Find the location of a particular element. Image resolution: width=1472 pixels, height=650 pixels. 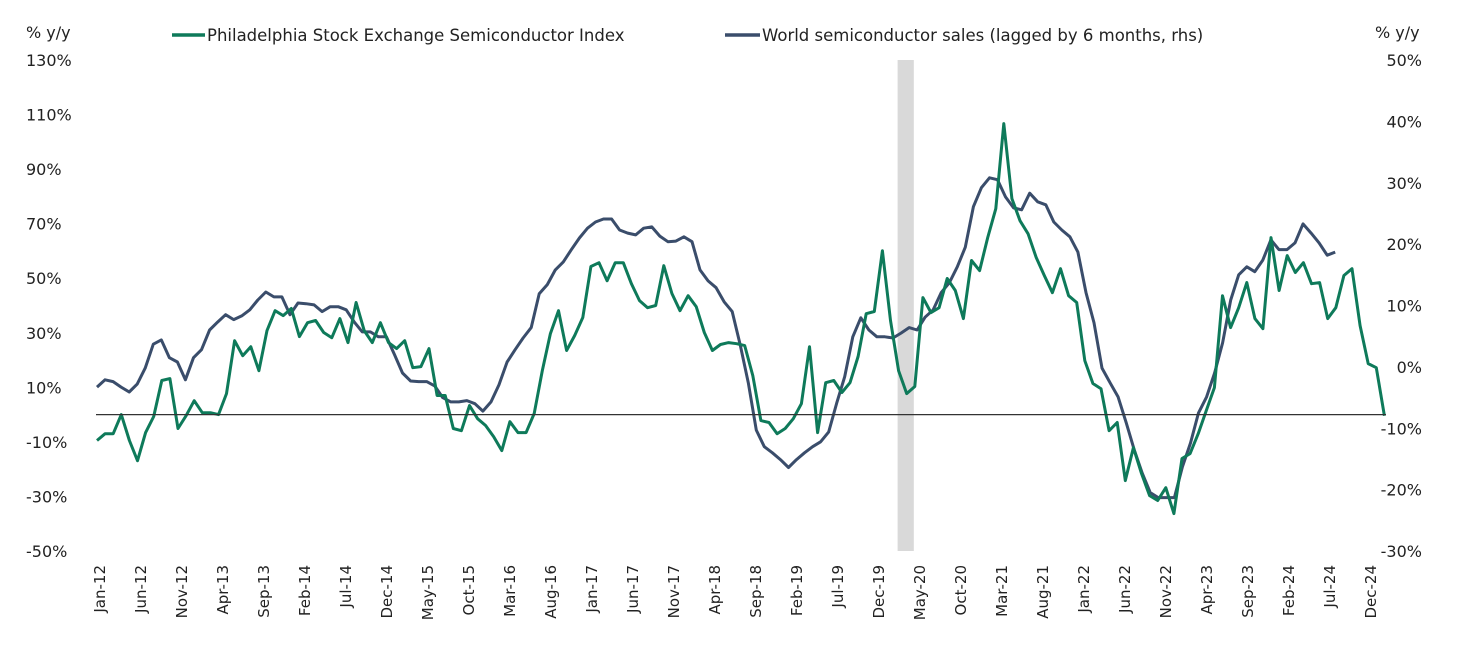

right-tick-label: -30% is located at coordinates (1401, 551).